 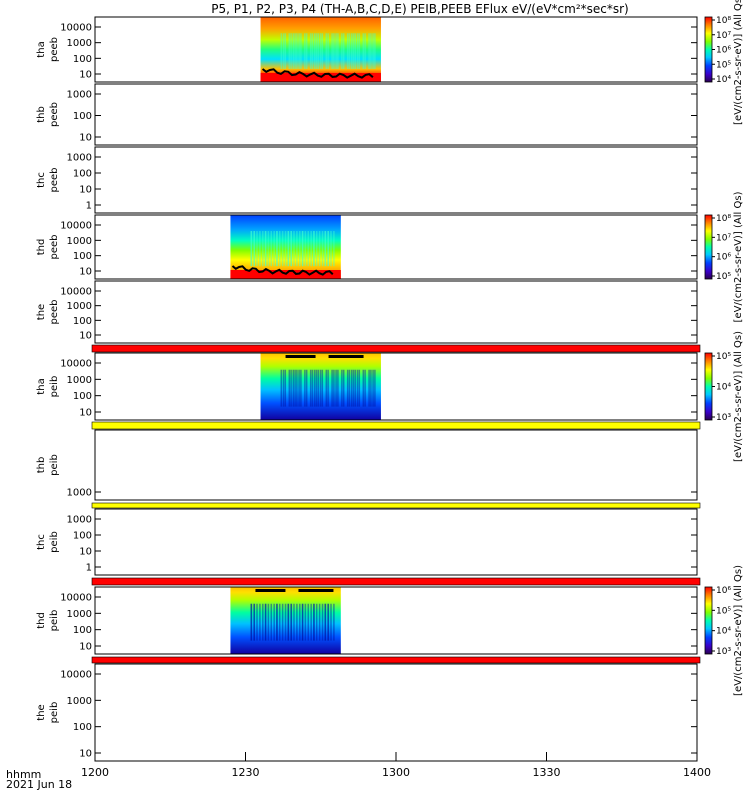 I want to click on colorbar-cb3: 10³ 10⁴ 10⁵ [eV/(cm2-s-sr-eV)] (All Qs), so click(x=724, y=396).